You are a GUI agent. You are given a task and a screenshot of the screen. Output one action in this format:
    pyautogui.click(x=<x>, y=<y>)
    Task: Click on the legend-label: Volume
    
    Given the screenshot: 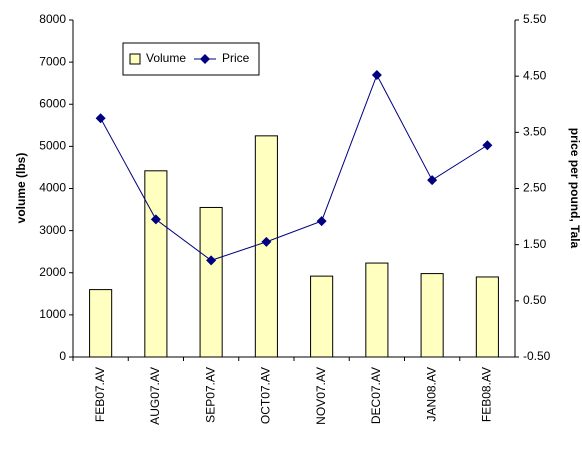 What is the action you would take?
    pyautogui.click(x=166, y=58)
    